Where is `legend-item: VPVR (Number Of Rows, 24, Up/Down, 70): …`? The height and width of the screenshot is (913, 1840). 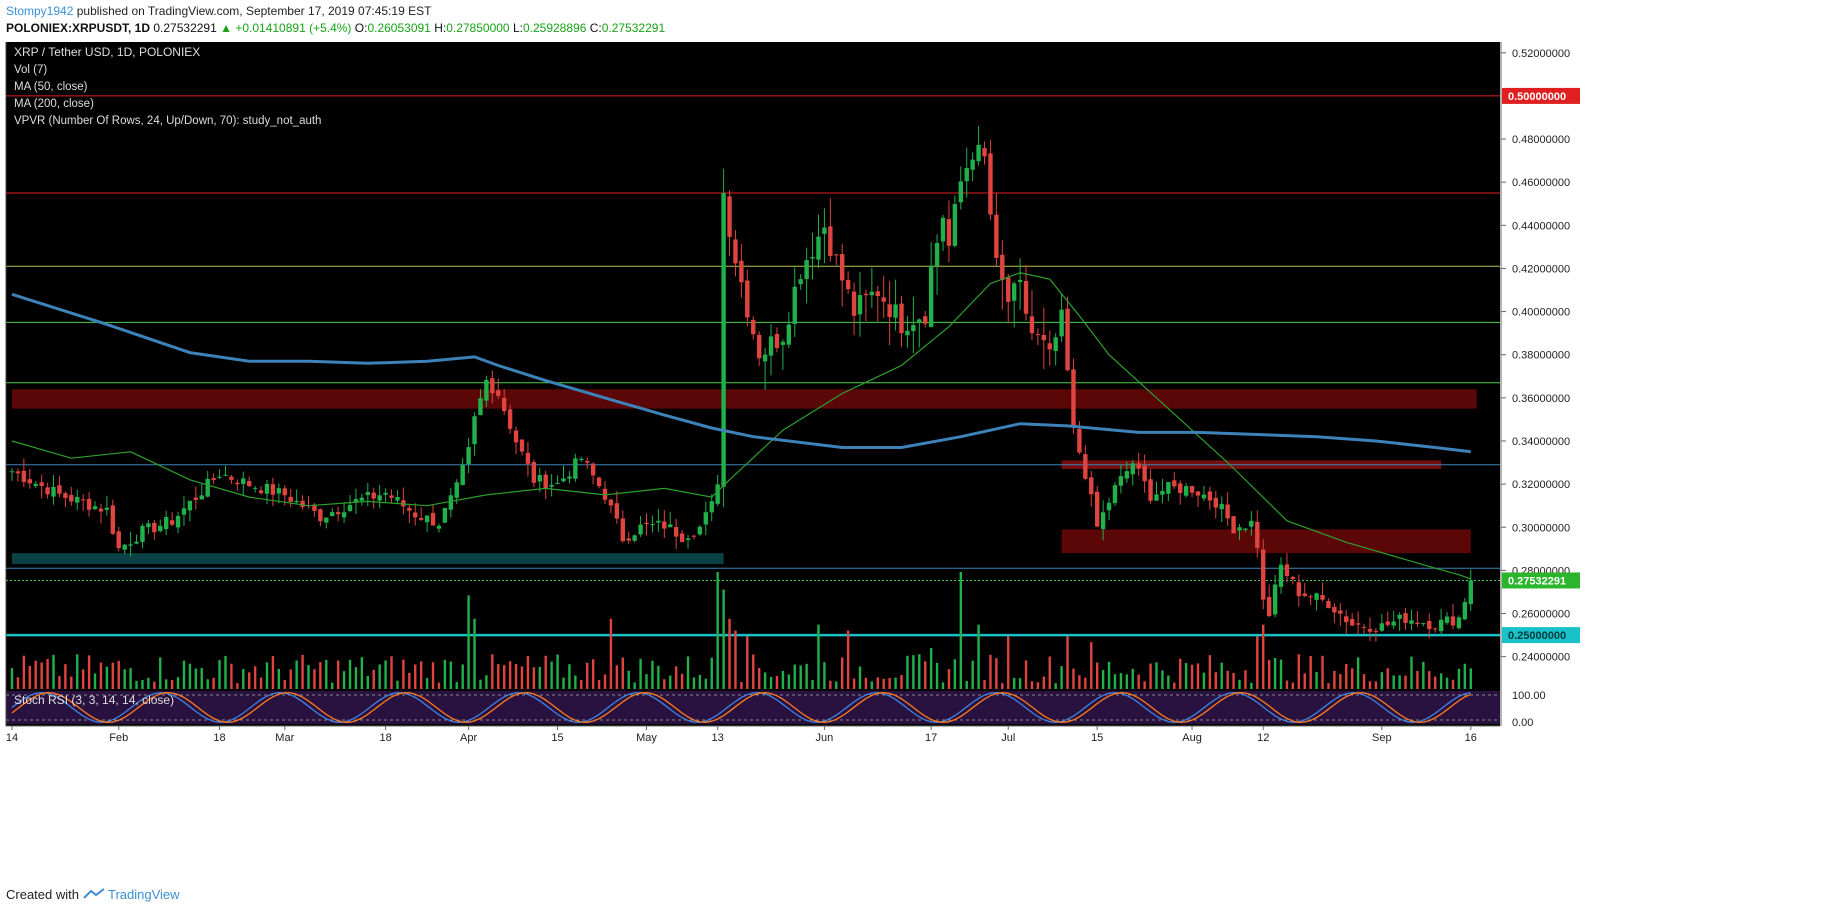 legend-item: VPVR (Number Of Rows, 24, Up/Down, 70): … is located at coordinates (167, 121).